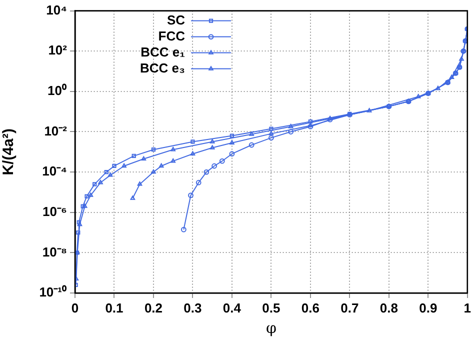 The image size is (474, 338). Describe the element at coordinates (75, 308) in the screenshot. I see `x-tick-label: 0` at that location.